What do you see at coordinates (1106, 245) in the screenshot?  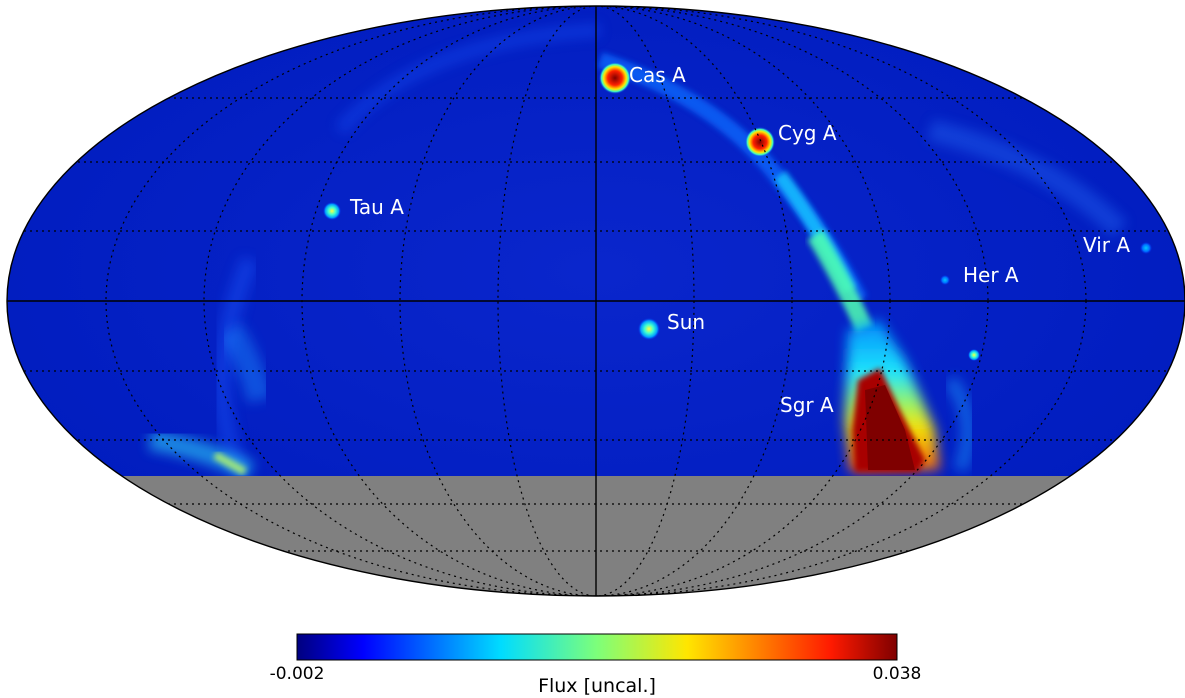 I see `label-vir-a: Vir A` at bounding box center [1106, 245].